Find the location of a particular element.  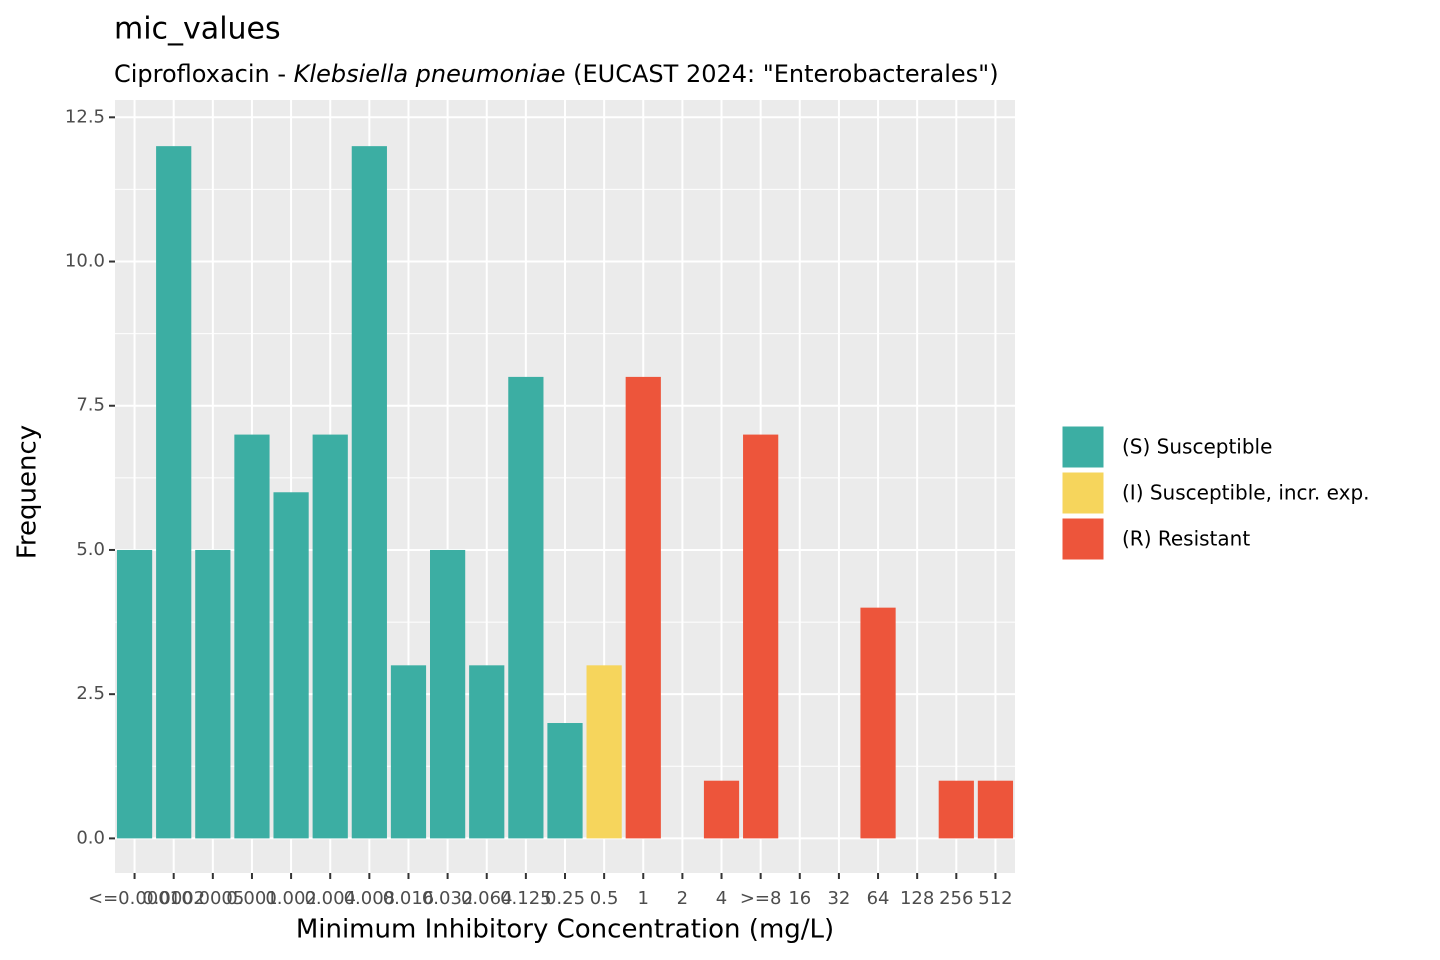

x-tick-label: 0.001 is located at coordinates (252, 898).